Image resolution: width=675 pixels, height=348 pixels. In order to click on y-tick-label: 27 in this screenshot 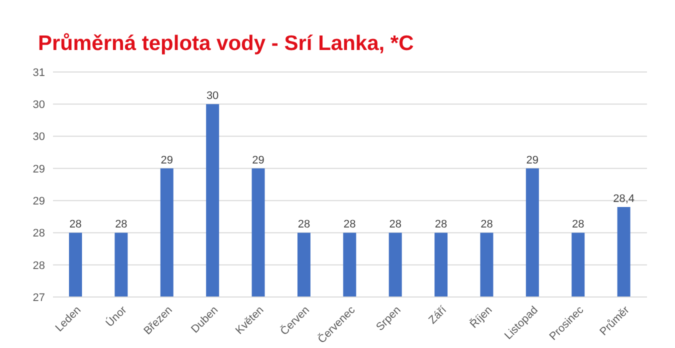, I will do `click(38, 298)`.